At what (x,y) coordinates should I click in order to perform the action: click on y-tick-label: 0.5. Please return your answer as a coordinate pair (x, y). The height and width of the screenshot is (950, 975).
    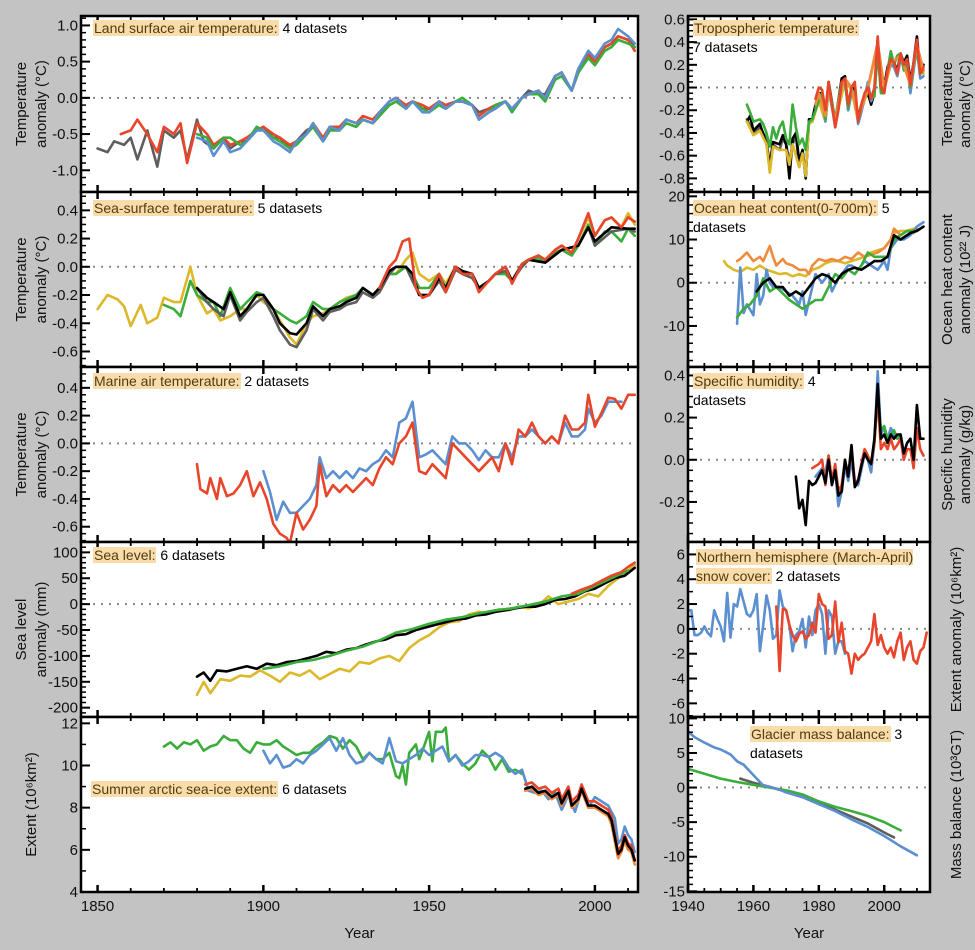
    Looking at the image, I should click on (67, 62).